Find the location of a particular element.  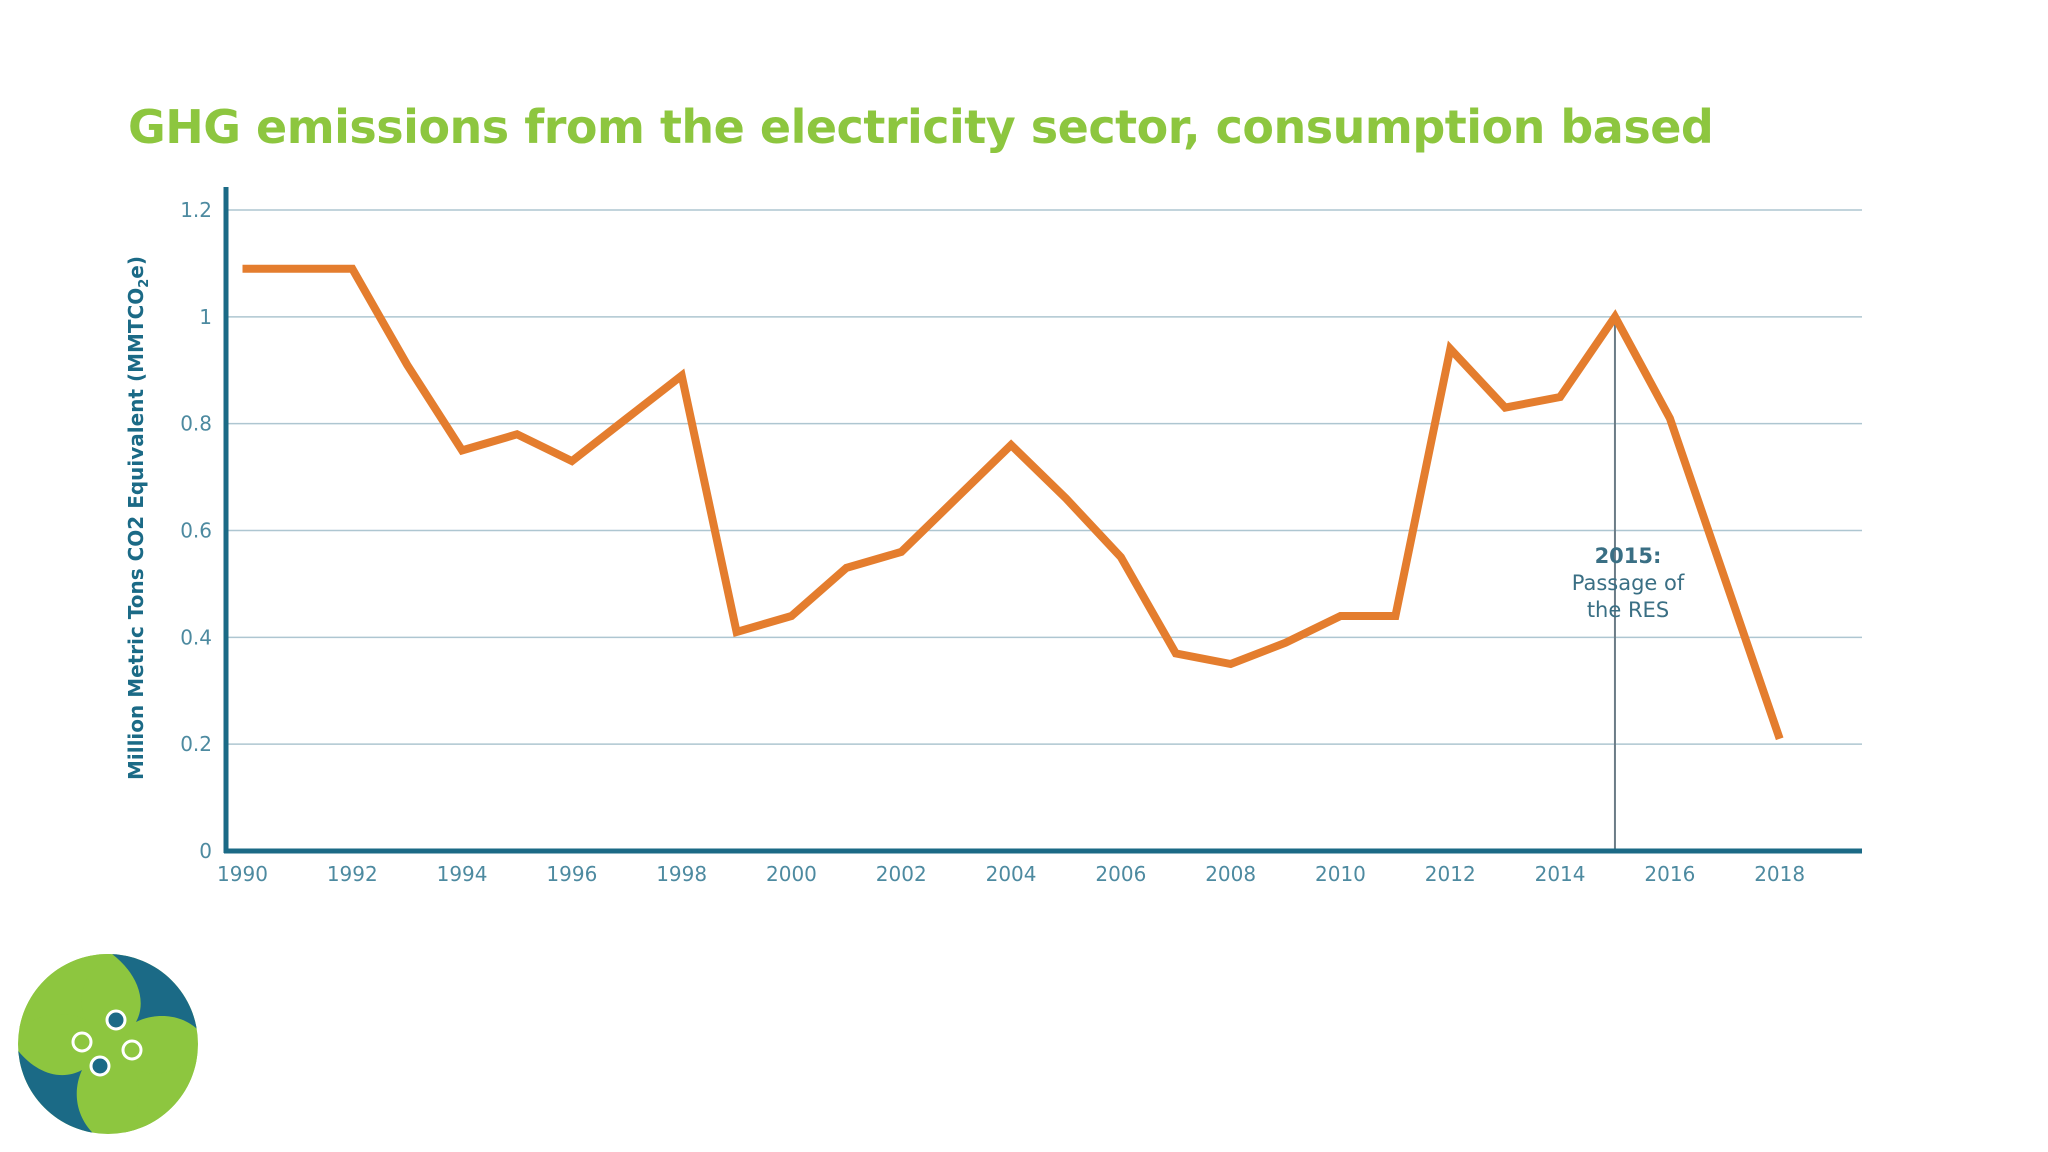

y-tick-label: 0 is located at coordinates (205, 851).